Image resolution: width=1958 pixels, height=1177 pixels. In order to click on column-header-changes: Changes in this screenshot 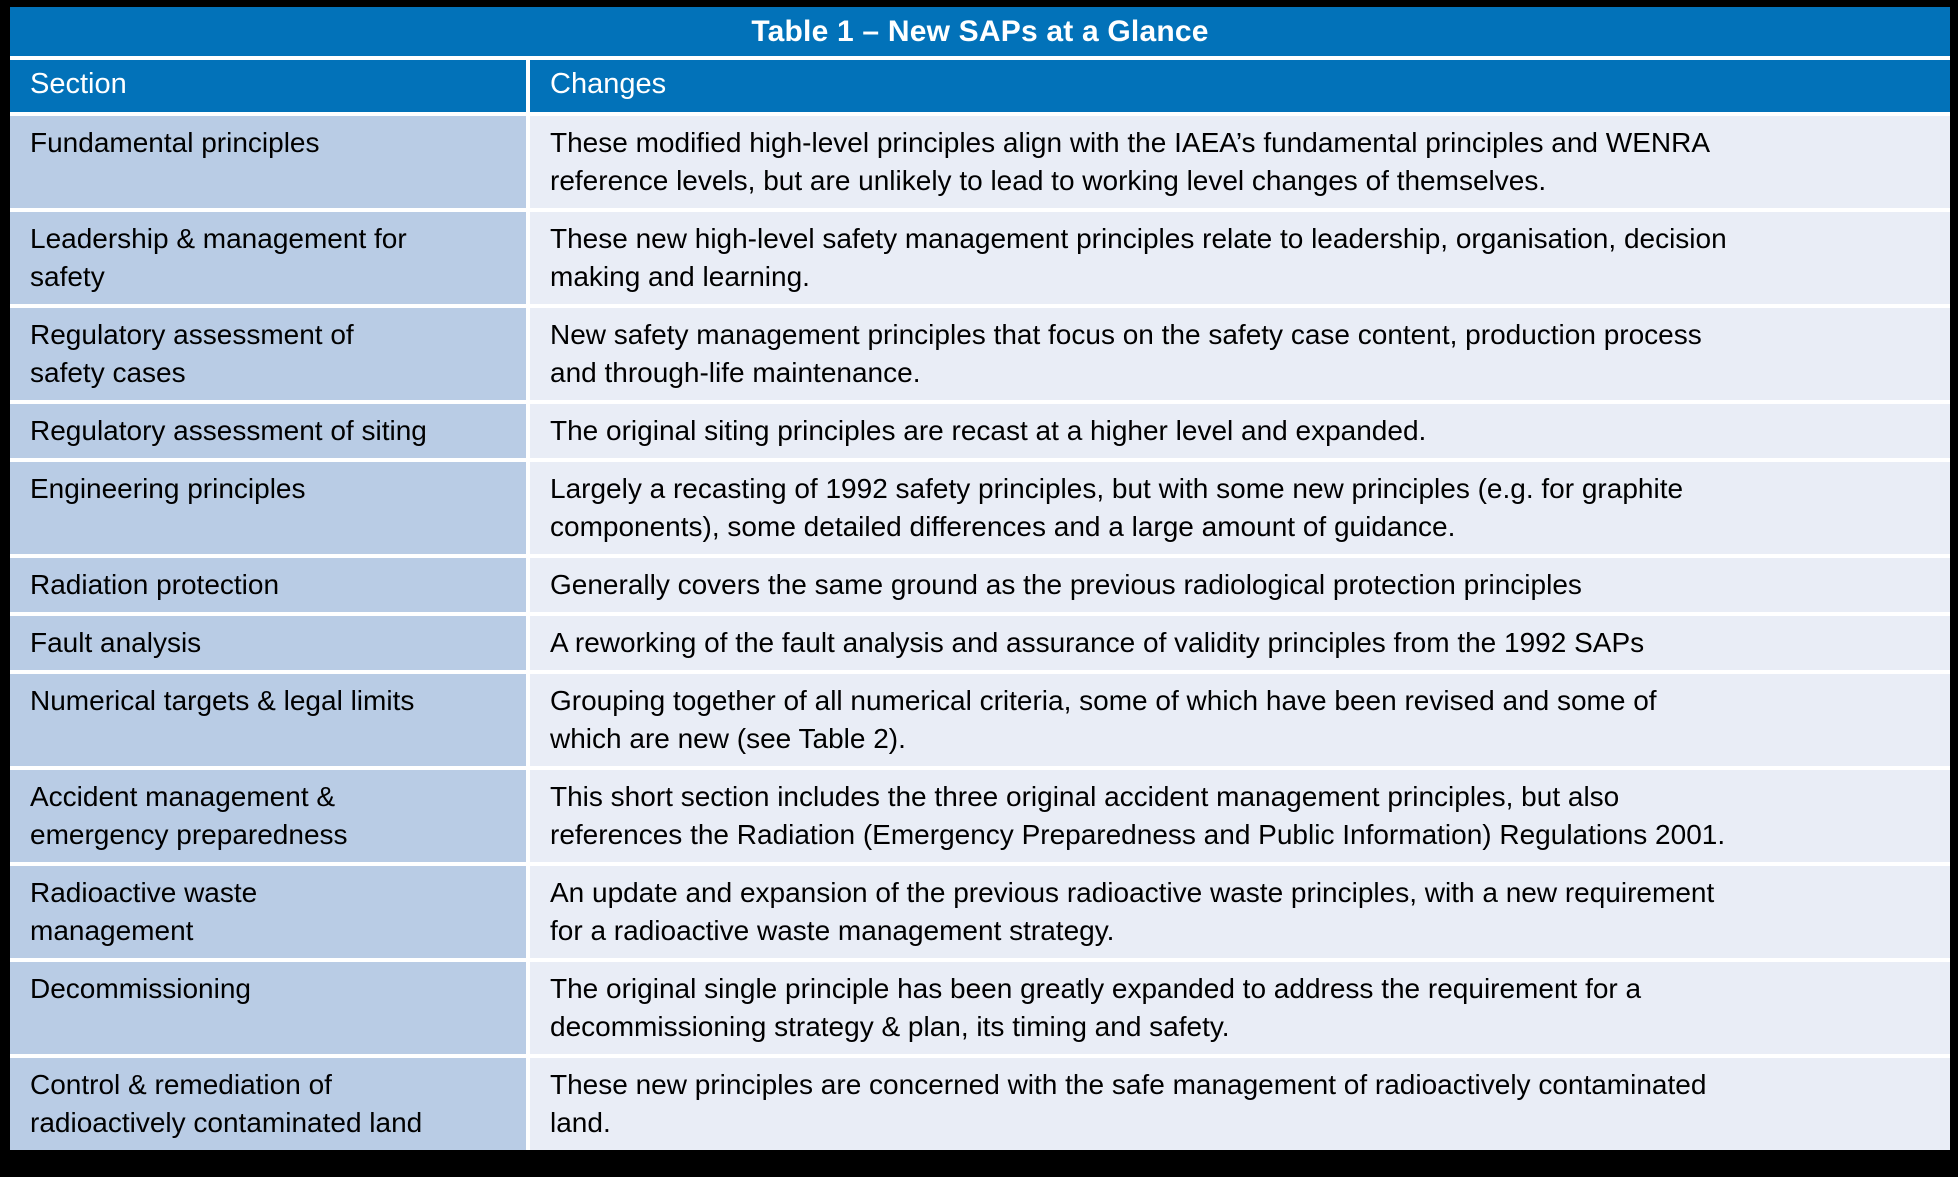, I will do `click(1240, 88)`.